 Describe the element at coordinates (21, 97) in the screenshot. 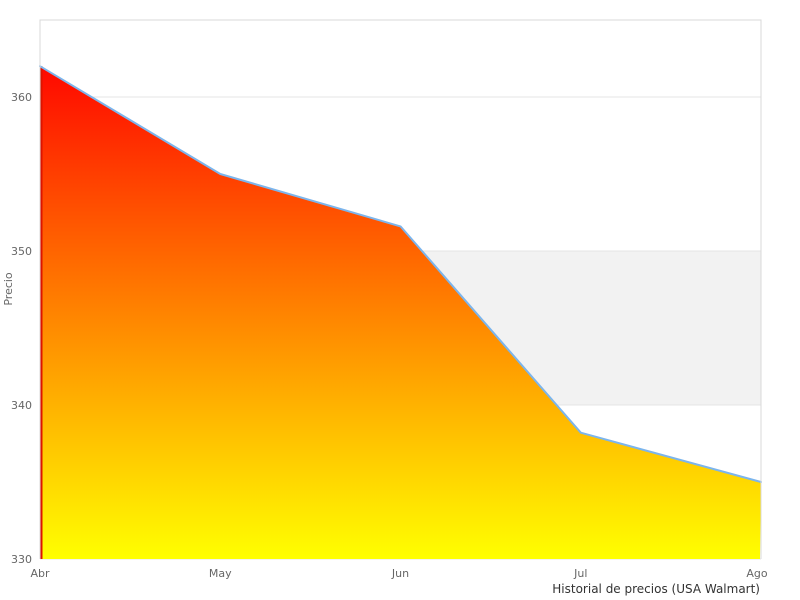

I see `y-tick-label-360: 360` at that location.